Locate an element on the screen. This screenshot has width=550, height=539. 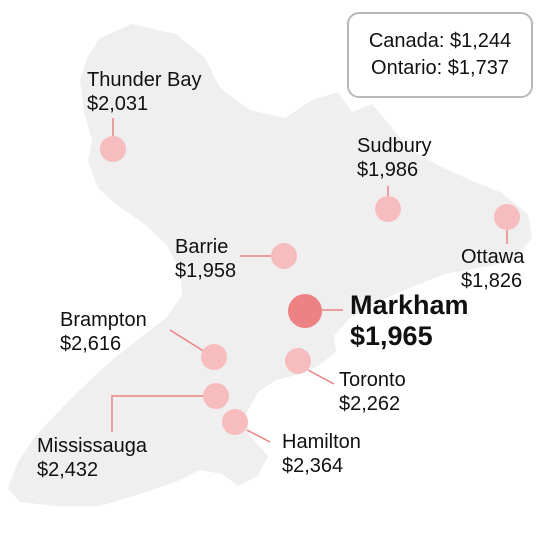
city-name: Toronto is located at coordinates (372, 380).